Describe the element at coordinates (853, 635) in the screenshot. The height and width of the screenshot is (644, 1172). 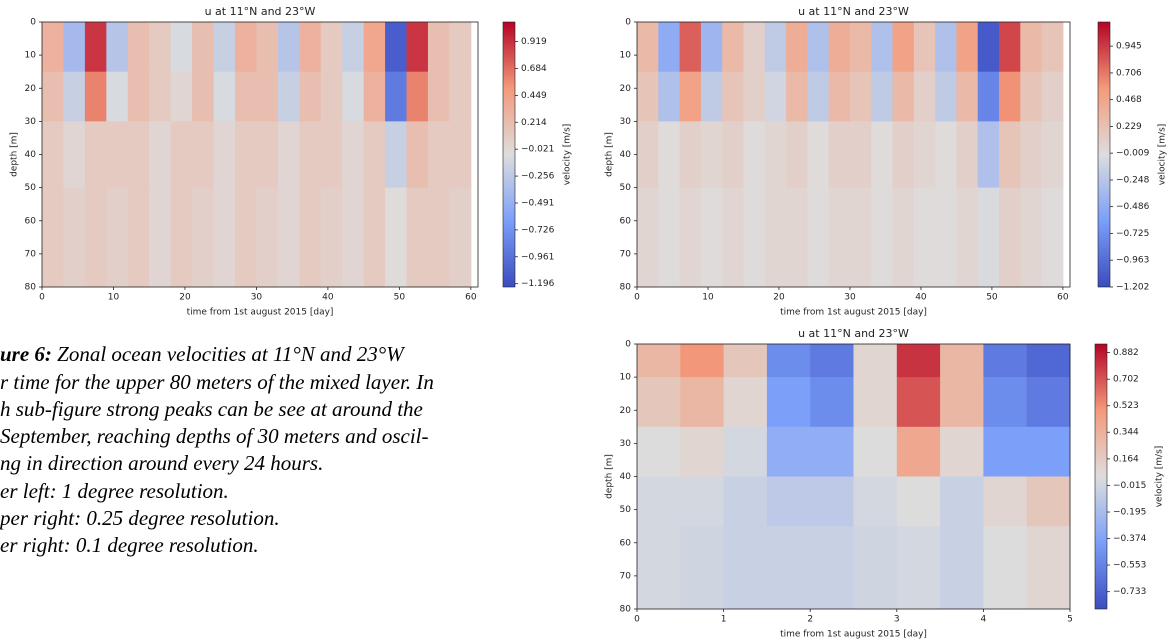
I see `x-axis-label: time from 1st august 2015 [day]` at that location.